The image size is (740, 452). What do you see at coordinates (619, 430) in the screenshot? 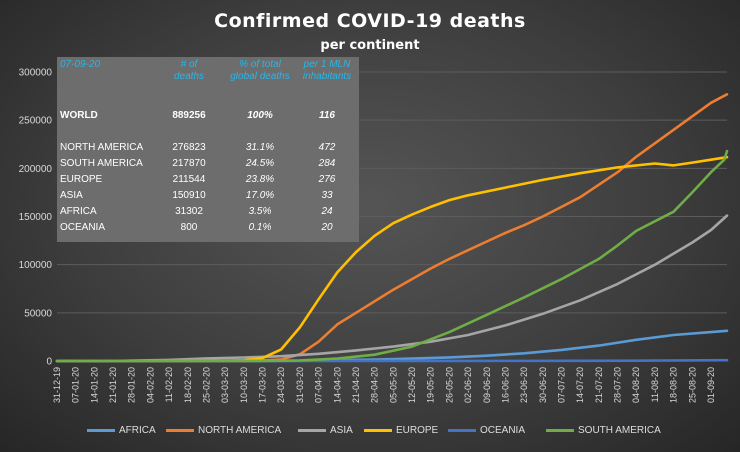
I see `legend-label: SOUTH AMERICA` at bounding box center [619, 430].